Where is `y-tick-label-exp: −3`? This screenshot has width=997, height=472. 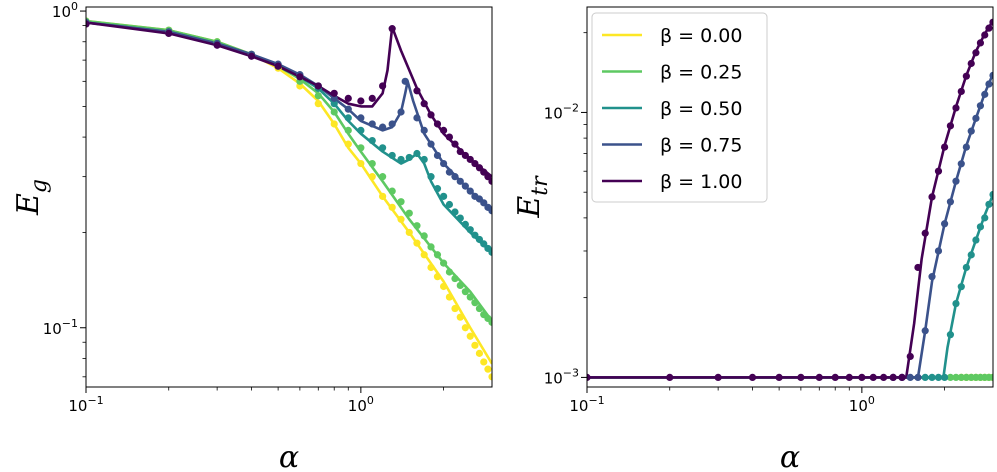
y-tick-label-exp: −3 is located at coordinates (571, 372).